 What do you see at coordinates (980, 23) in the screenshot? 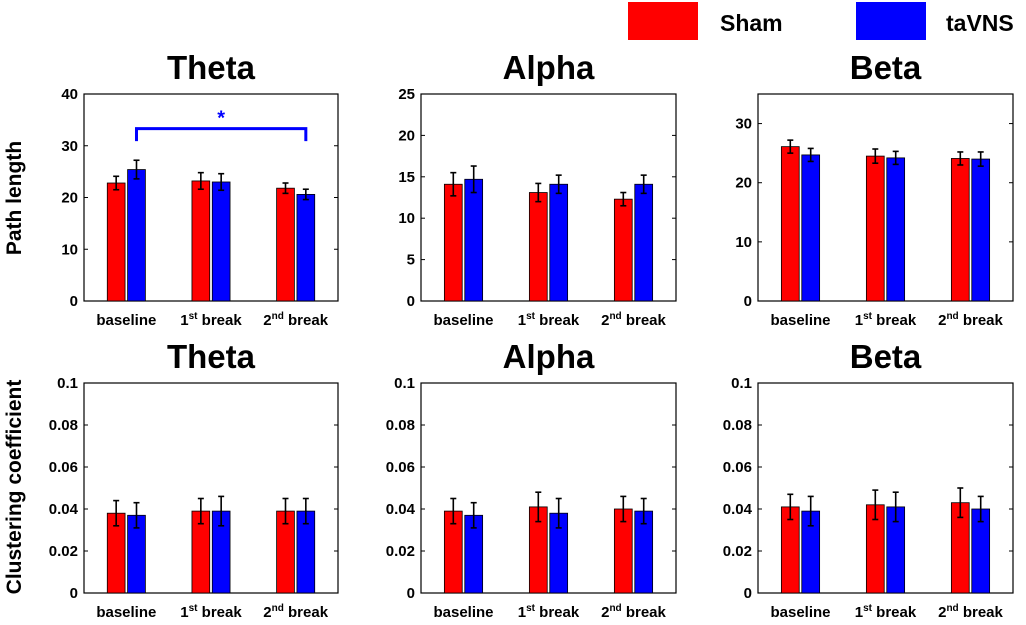
I see `legend-label-tavns: taVNS` at bounding box center [980, 23].